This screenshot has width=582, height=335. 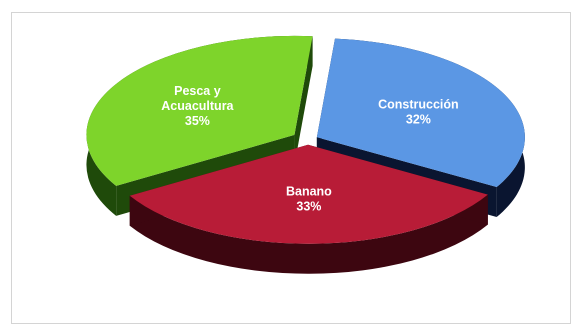 I want to click on data-label-pesca-y-acuacultura-line-2: Acuacultura, so click(x=197, y=106).